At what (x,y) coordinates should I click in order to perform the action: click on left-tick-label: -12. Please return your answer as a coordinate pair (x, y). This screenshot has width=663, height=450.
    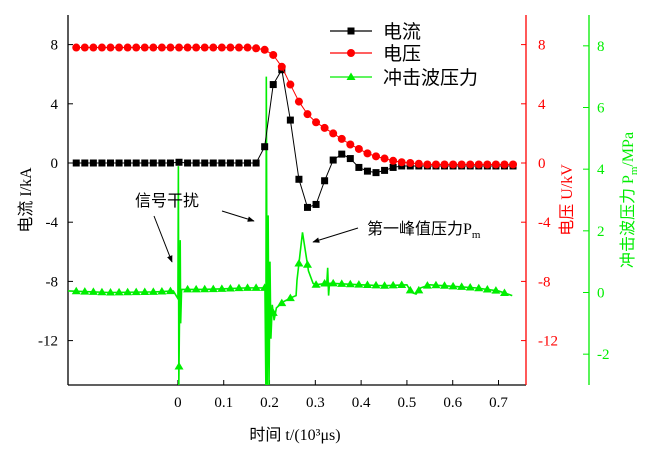
    Looking at the image, I should click on (48, 342).